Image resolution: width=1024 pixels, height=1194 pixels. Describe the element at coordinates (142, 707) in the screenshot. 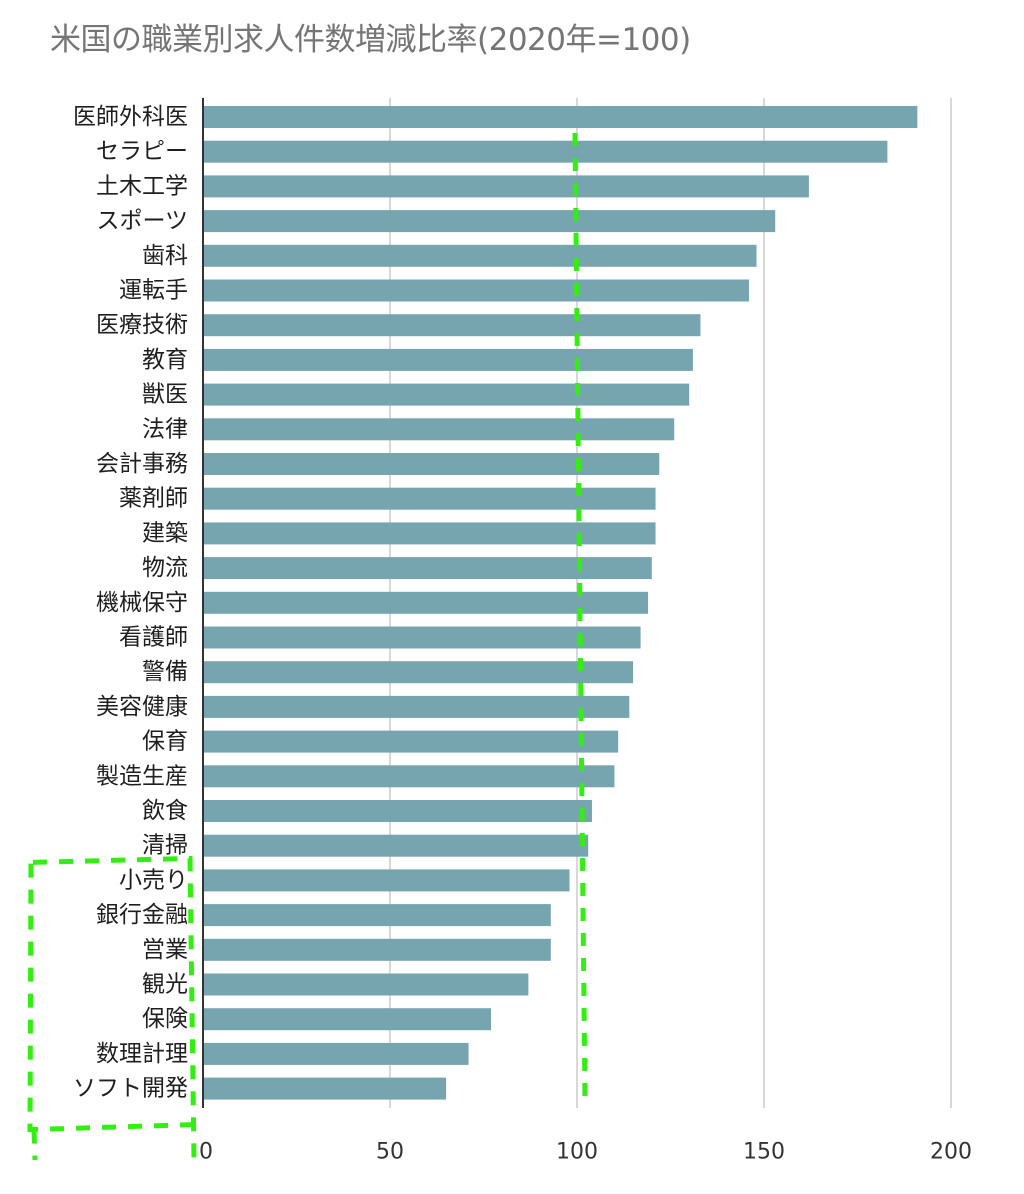

I see `category-label: 美容健康` at that location.